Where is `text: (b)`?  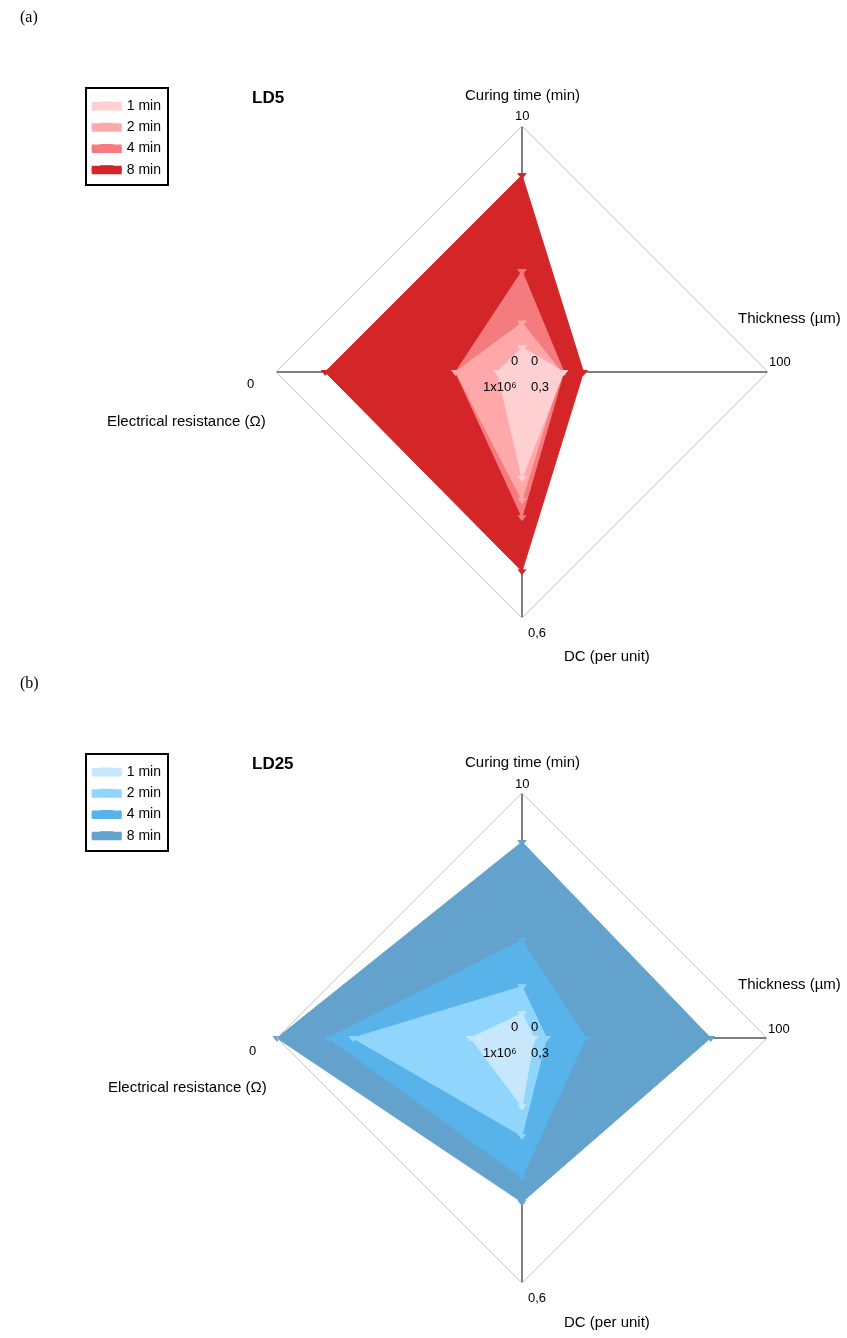 text: (b) is located at coordinates (29, 683).